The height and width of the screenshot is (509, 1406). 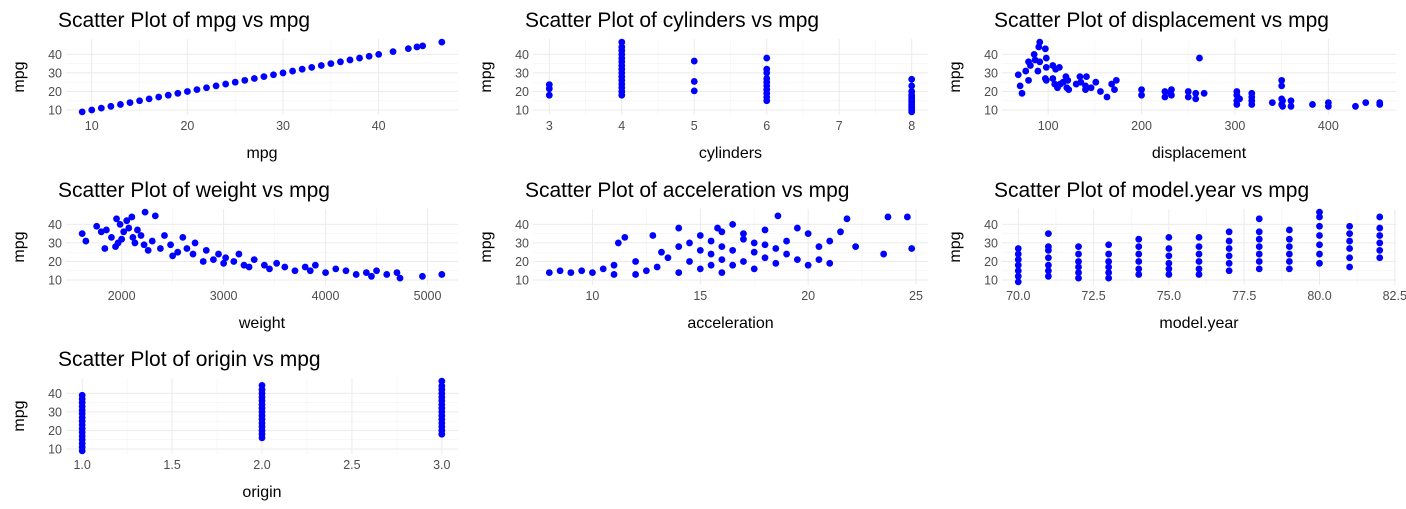 What do you see at coordinates (1018, 296) in the screenshot?
I see `x-tick-label: 70.0` at bounding box center [1018, 296].